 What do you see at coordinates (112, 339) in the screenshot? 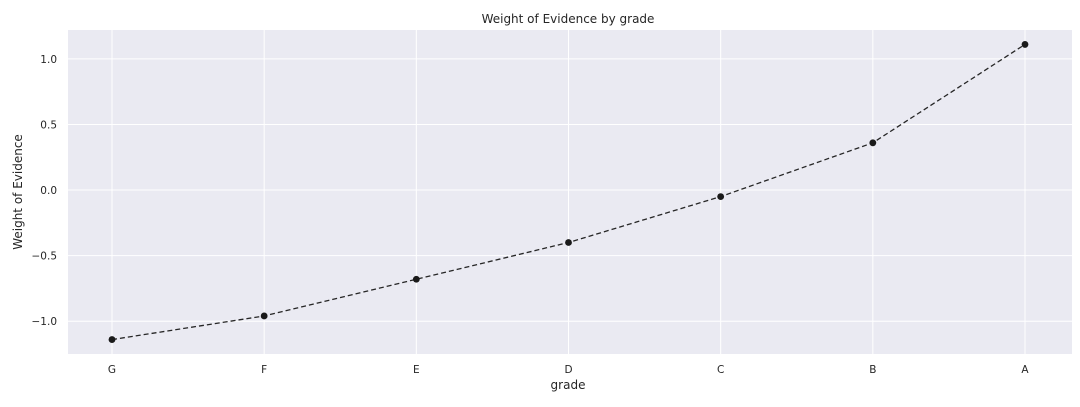
I see `data-point-G` at bounding box center [112, 339].